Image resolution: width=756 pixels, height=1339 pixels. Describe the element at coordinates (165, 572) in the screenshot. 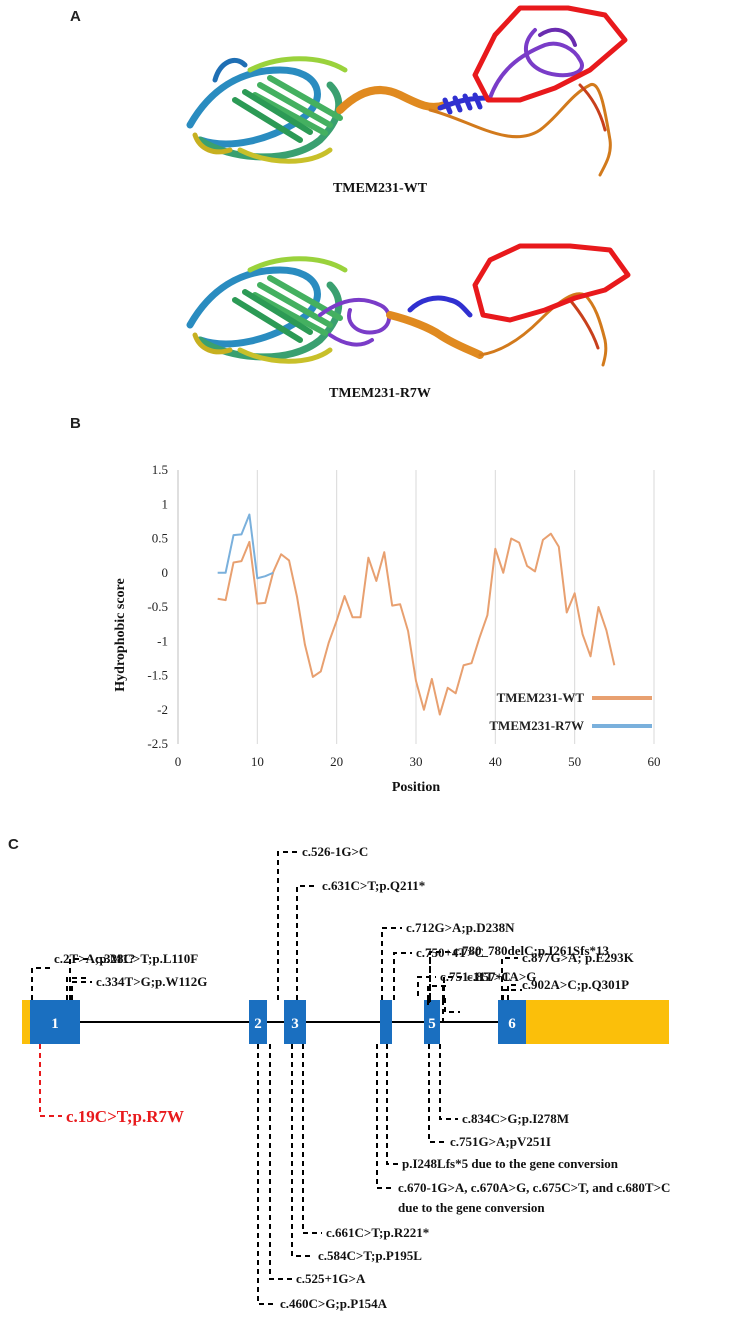

I see `y-tick-label: 0` at that location.